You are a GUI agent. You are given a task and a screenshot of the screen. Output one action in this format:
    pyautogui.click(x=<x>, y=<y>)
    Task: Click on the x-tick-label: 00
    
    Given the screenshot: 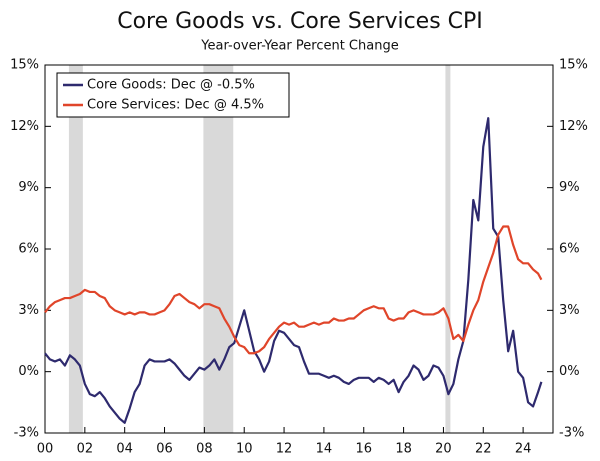 What is the action you would take?
    pyautogui.click(x=45, y=449)
    